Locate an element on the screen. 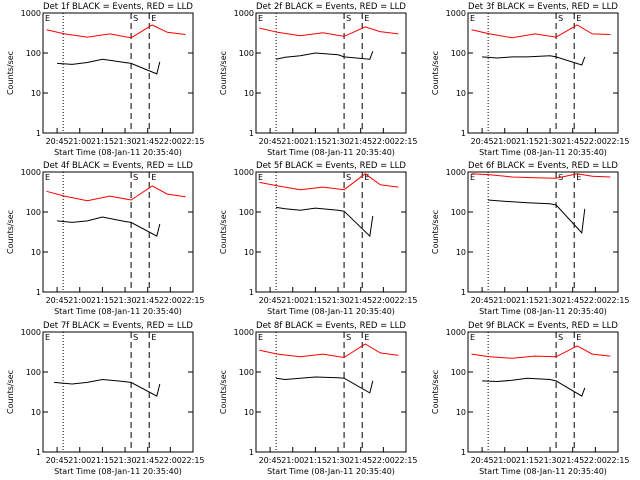 This screenshot has height=480, width=640. panel-title: Det 3f BLACK = Events, RED = LLD is located at coordinates (543, 7).